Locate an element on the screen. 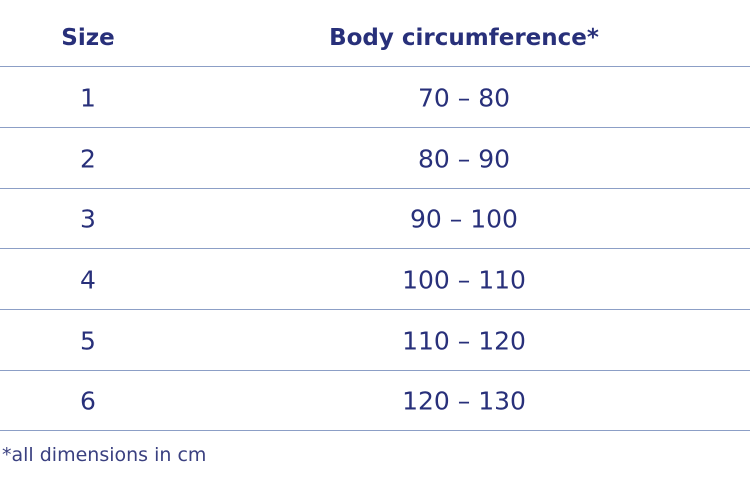 The image size is (750, 495). circumference-cell: 90 – 100 is located at coordinates (464, 219).